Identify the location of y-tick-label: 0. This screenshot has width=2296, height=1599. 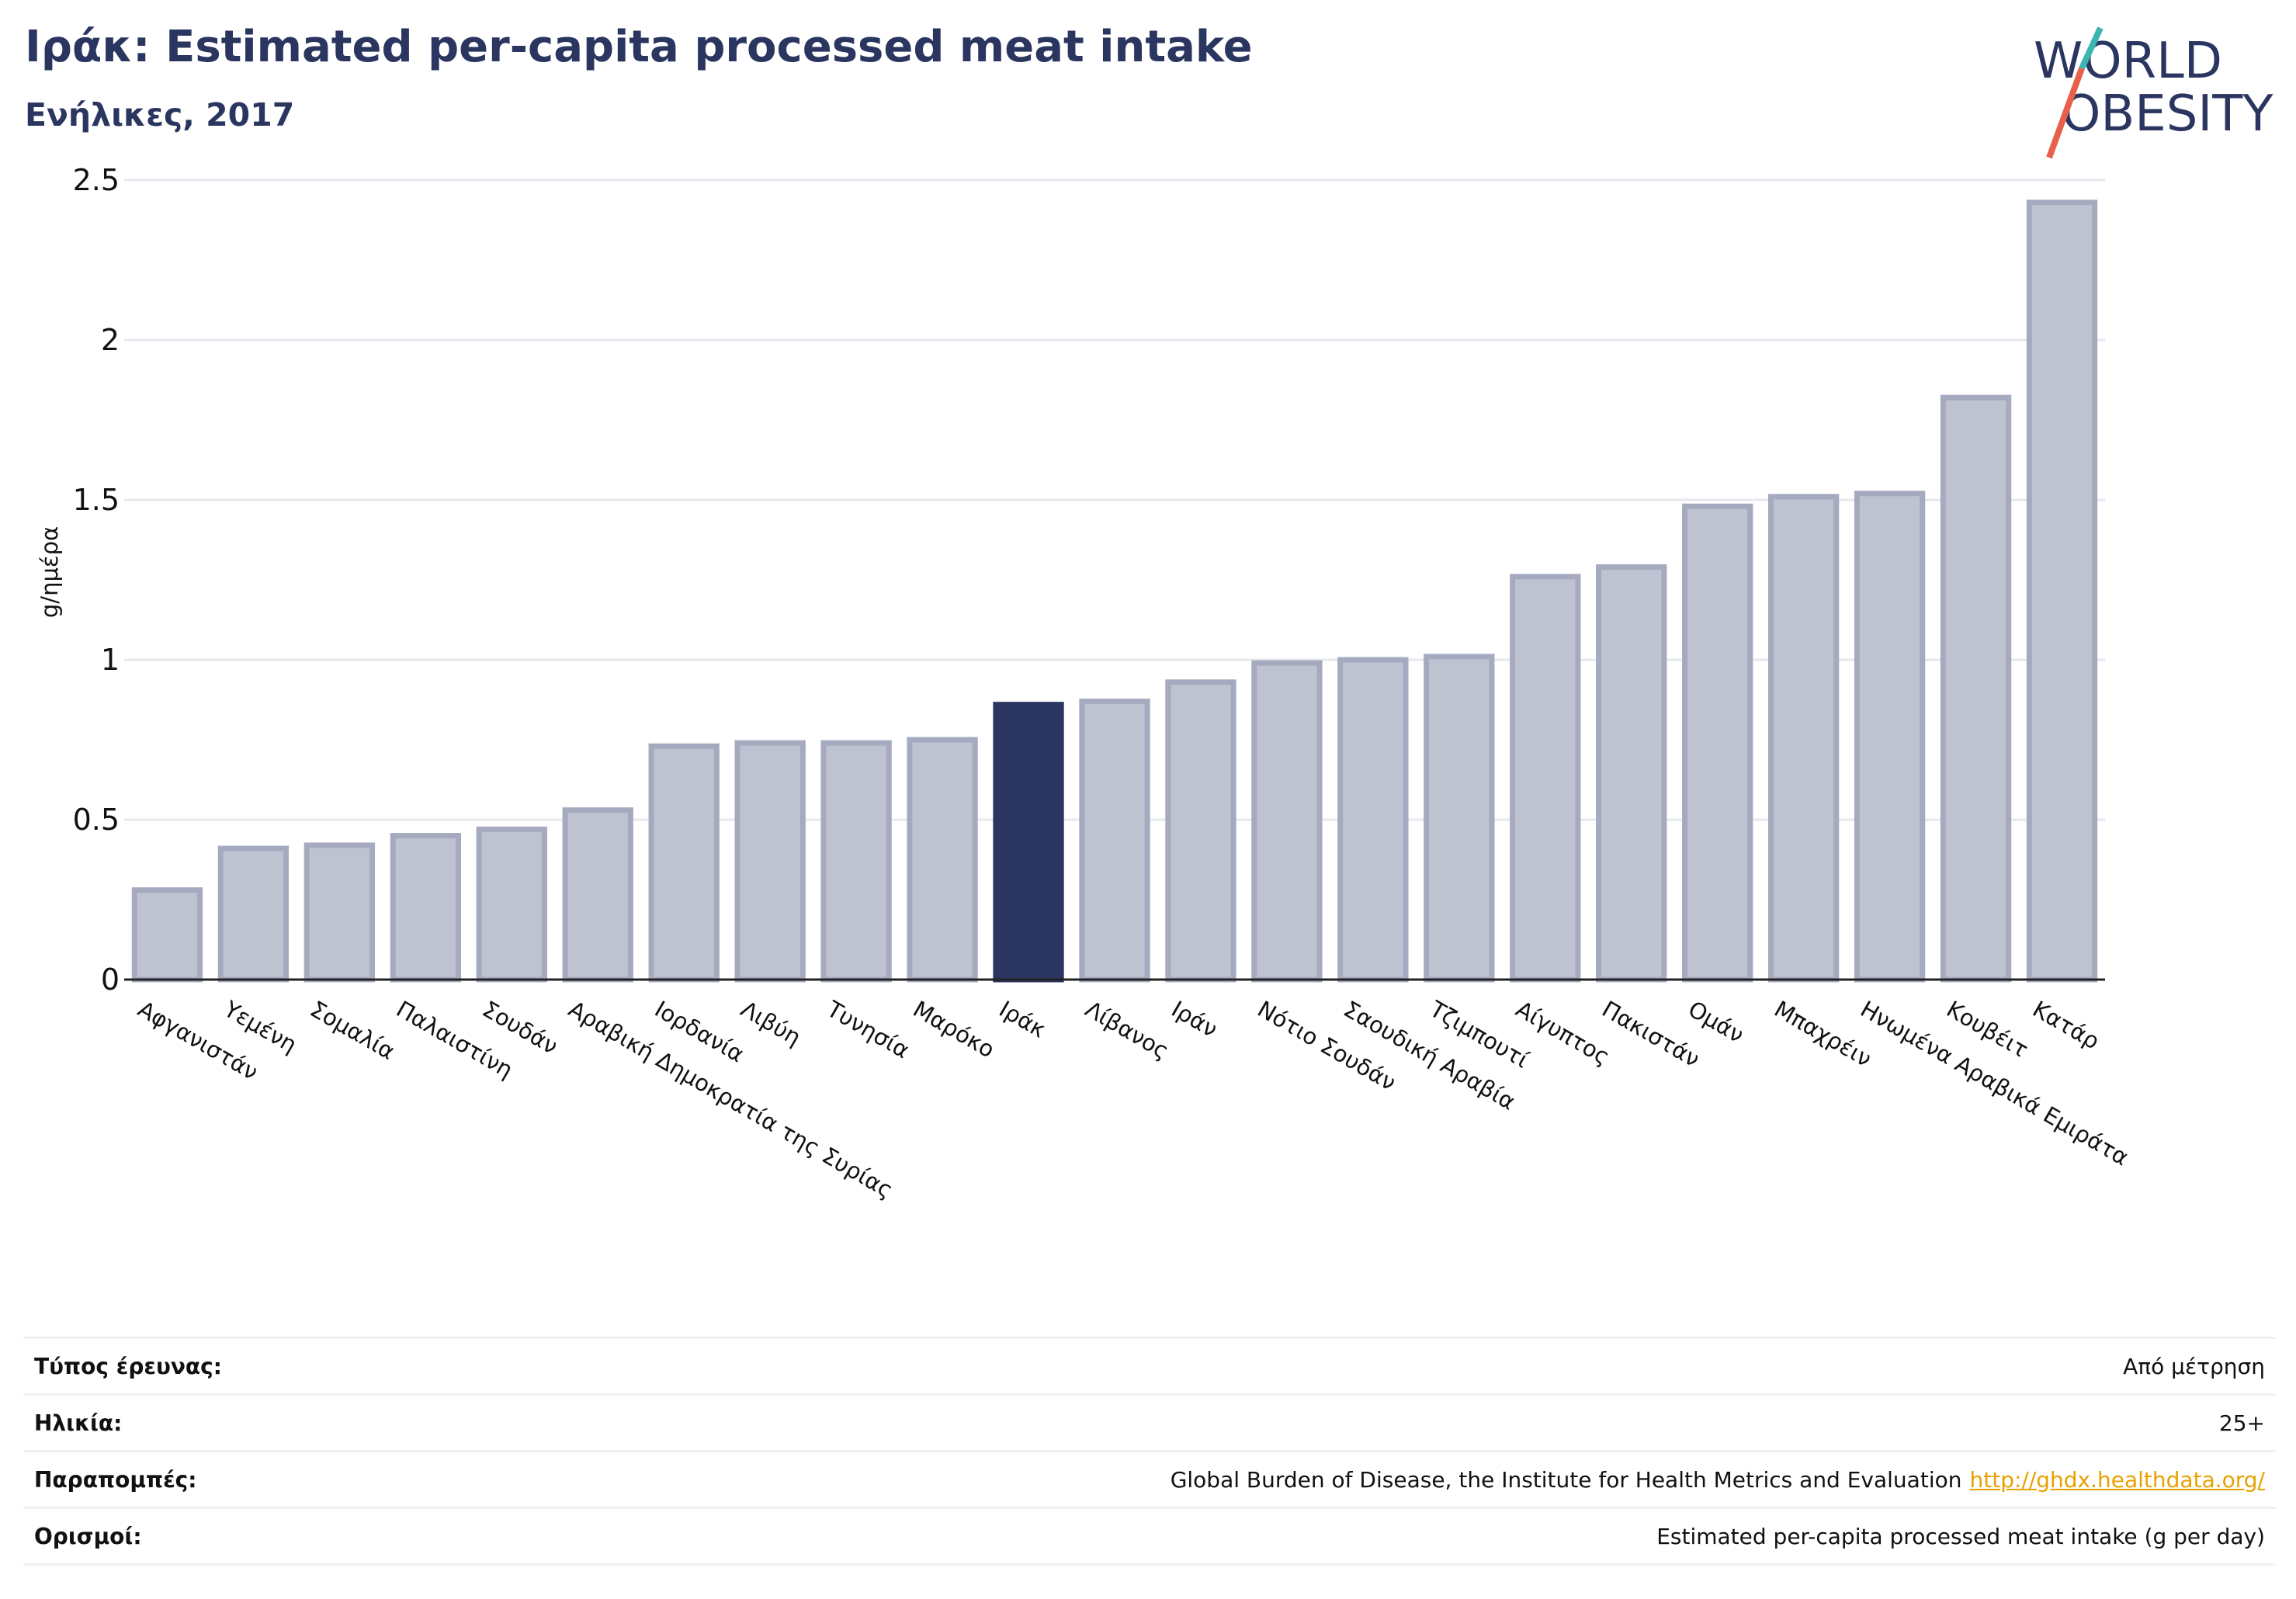
(111, 980).